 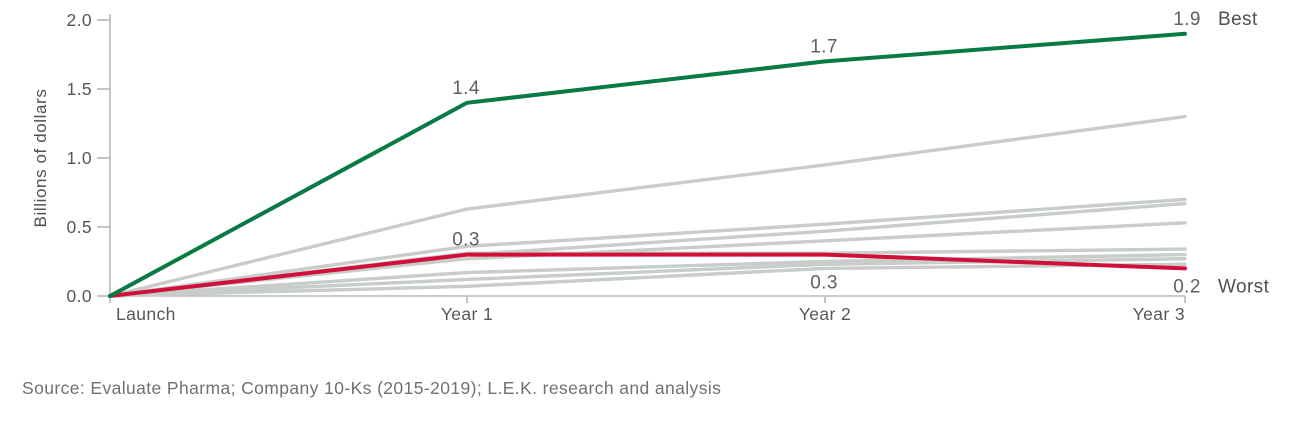 I want to click on point-label-best: 1.9, so click(x=1187, y=19).